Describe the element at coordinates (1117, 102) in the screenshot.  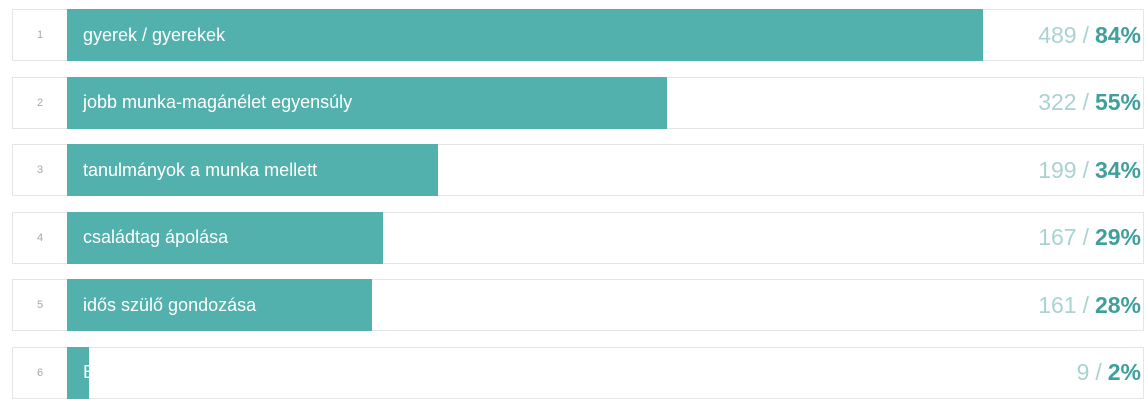
I see `vote-percent: 55%` at that location.